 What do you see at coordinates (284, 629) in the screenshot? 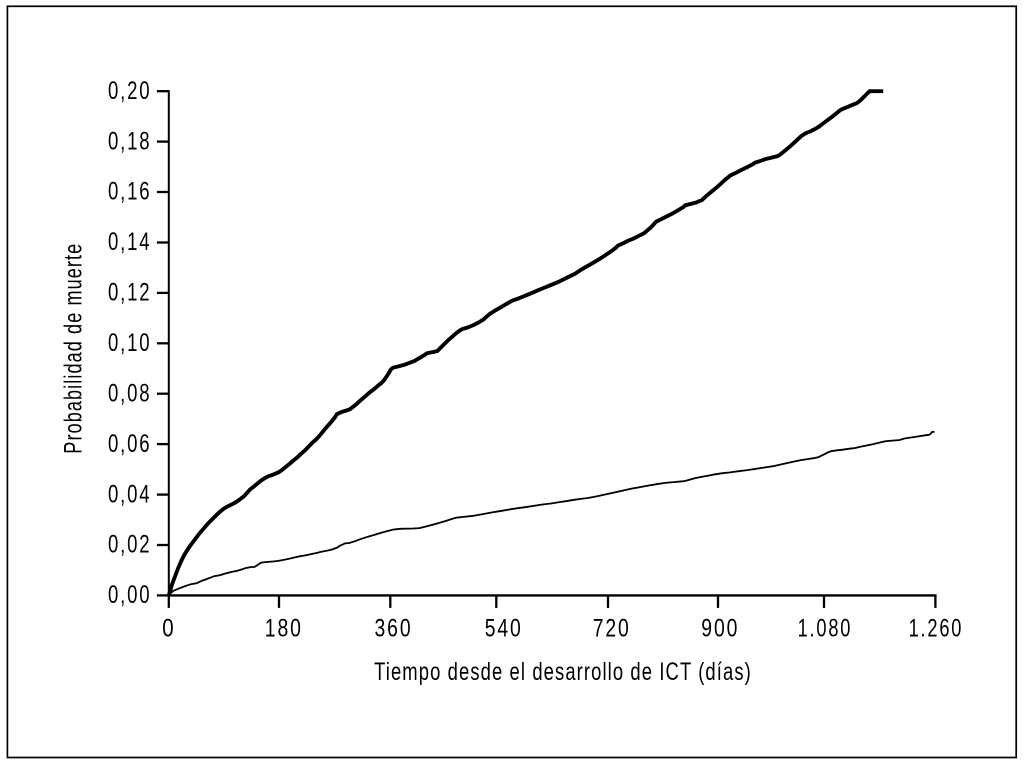
I see `svg-text: 180` at bounding box center [284, 629].